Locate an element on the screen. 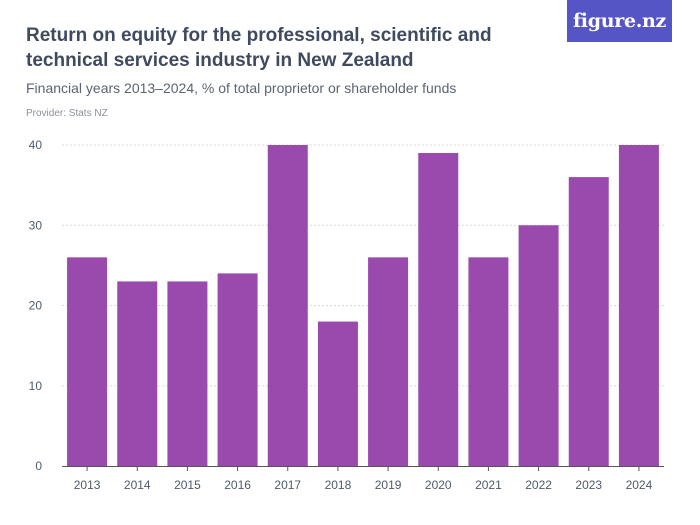  bar-2024 is located at coordinates (638, 305).